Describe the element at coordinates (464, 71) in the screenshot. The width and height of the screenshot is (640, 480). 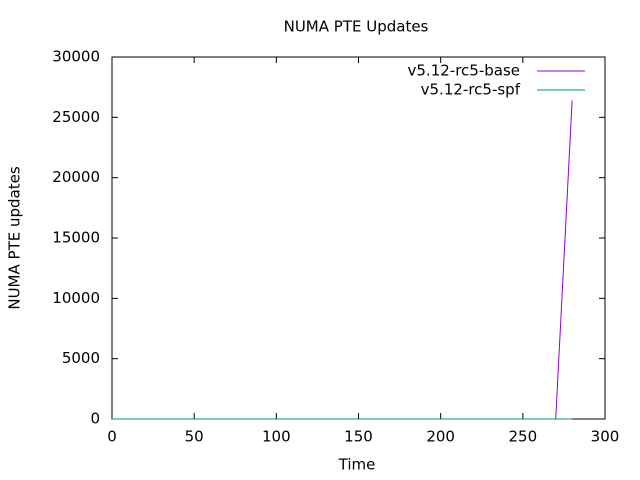
I see `legend-label: v5.12-rc5-base` at that location.